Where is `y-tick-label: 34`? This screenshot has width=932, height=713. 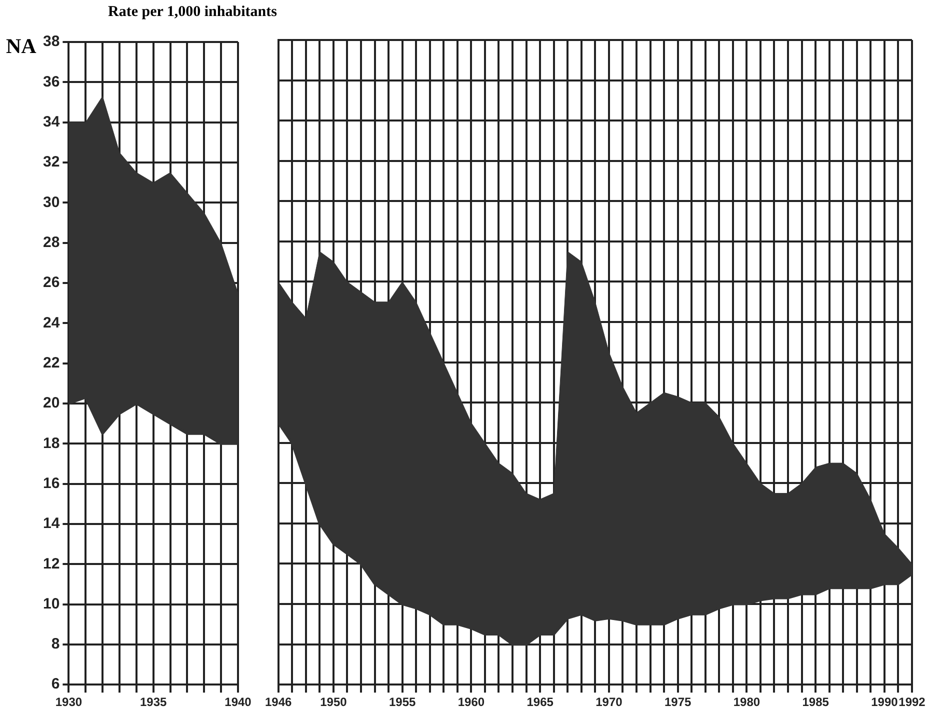
y-tick-label: 34 is located at coordinates (51, 121).